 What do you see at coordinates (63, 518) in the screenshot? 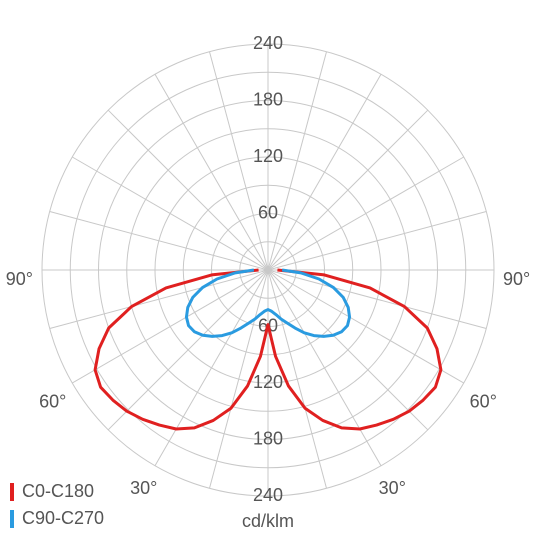
I see `legend-label: C90-C270` at bounding box center [63, 518].